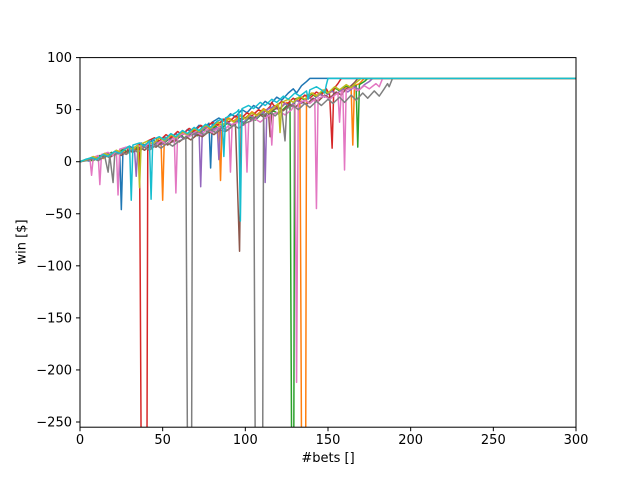 The width and height of the screenshot is (640, 480). I want to click on y-tick-label-−250: −250, so click(54, 422).